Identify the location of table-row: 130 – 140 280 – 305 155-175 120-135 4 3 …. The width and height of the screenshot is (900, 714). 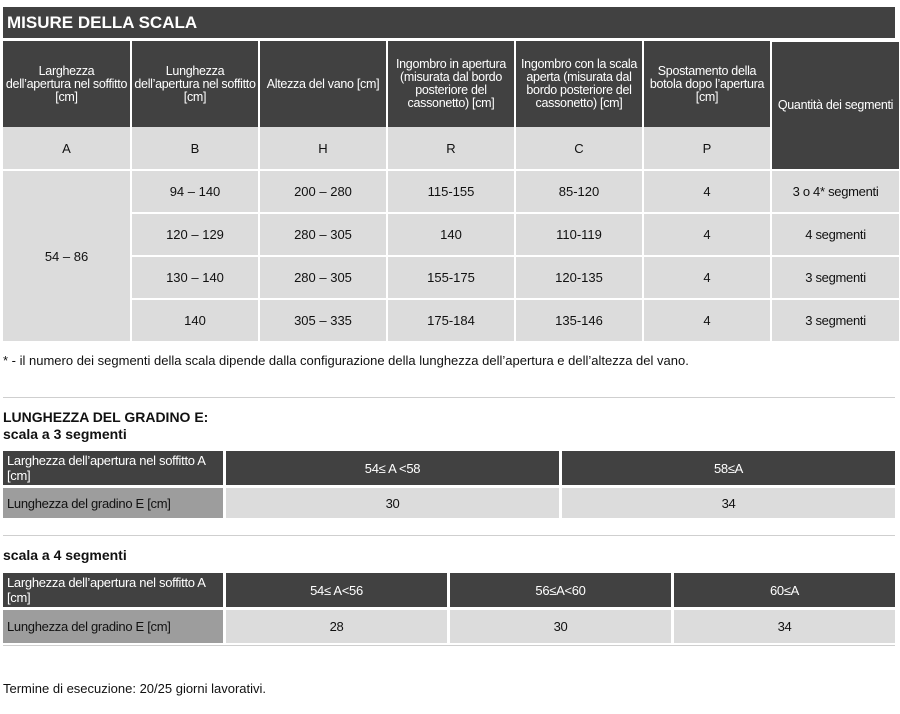
(451, 277).